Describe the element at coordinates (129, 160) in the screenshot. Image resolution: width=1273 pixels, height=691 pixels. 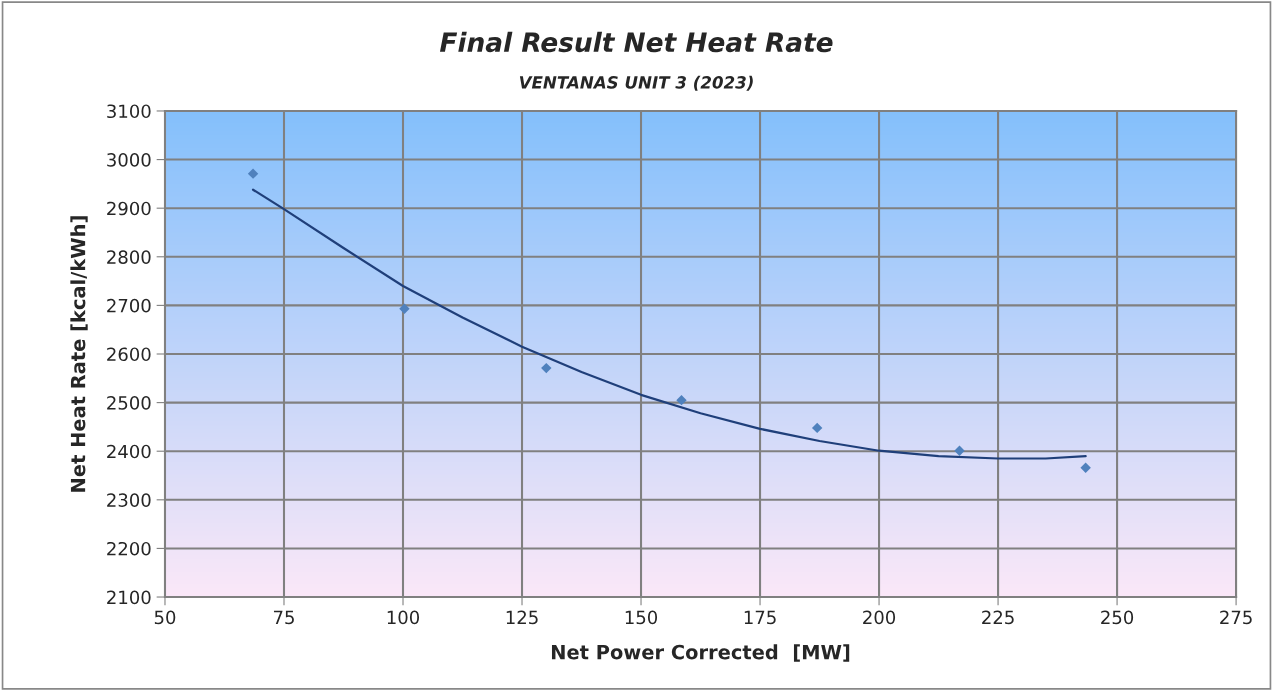
I see `y-tick-label: 3000` at that location.